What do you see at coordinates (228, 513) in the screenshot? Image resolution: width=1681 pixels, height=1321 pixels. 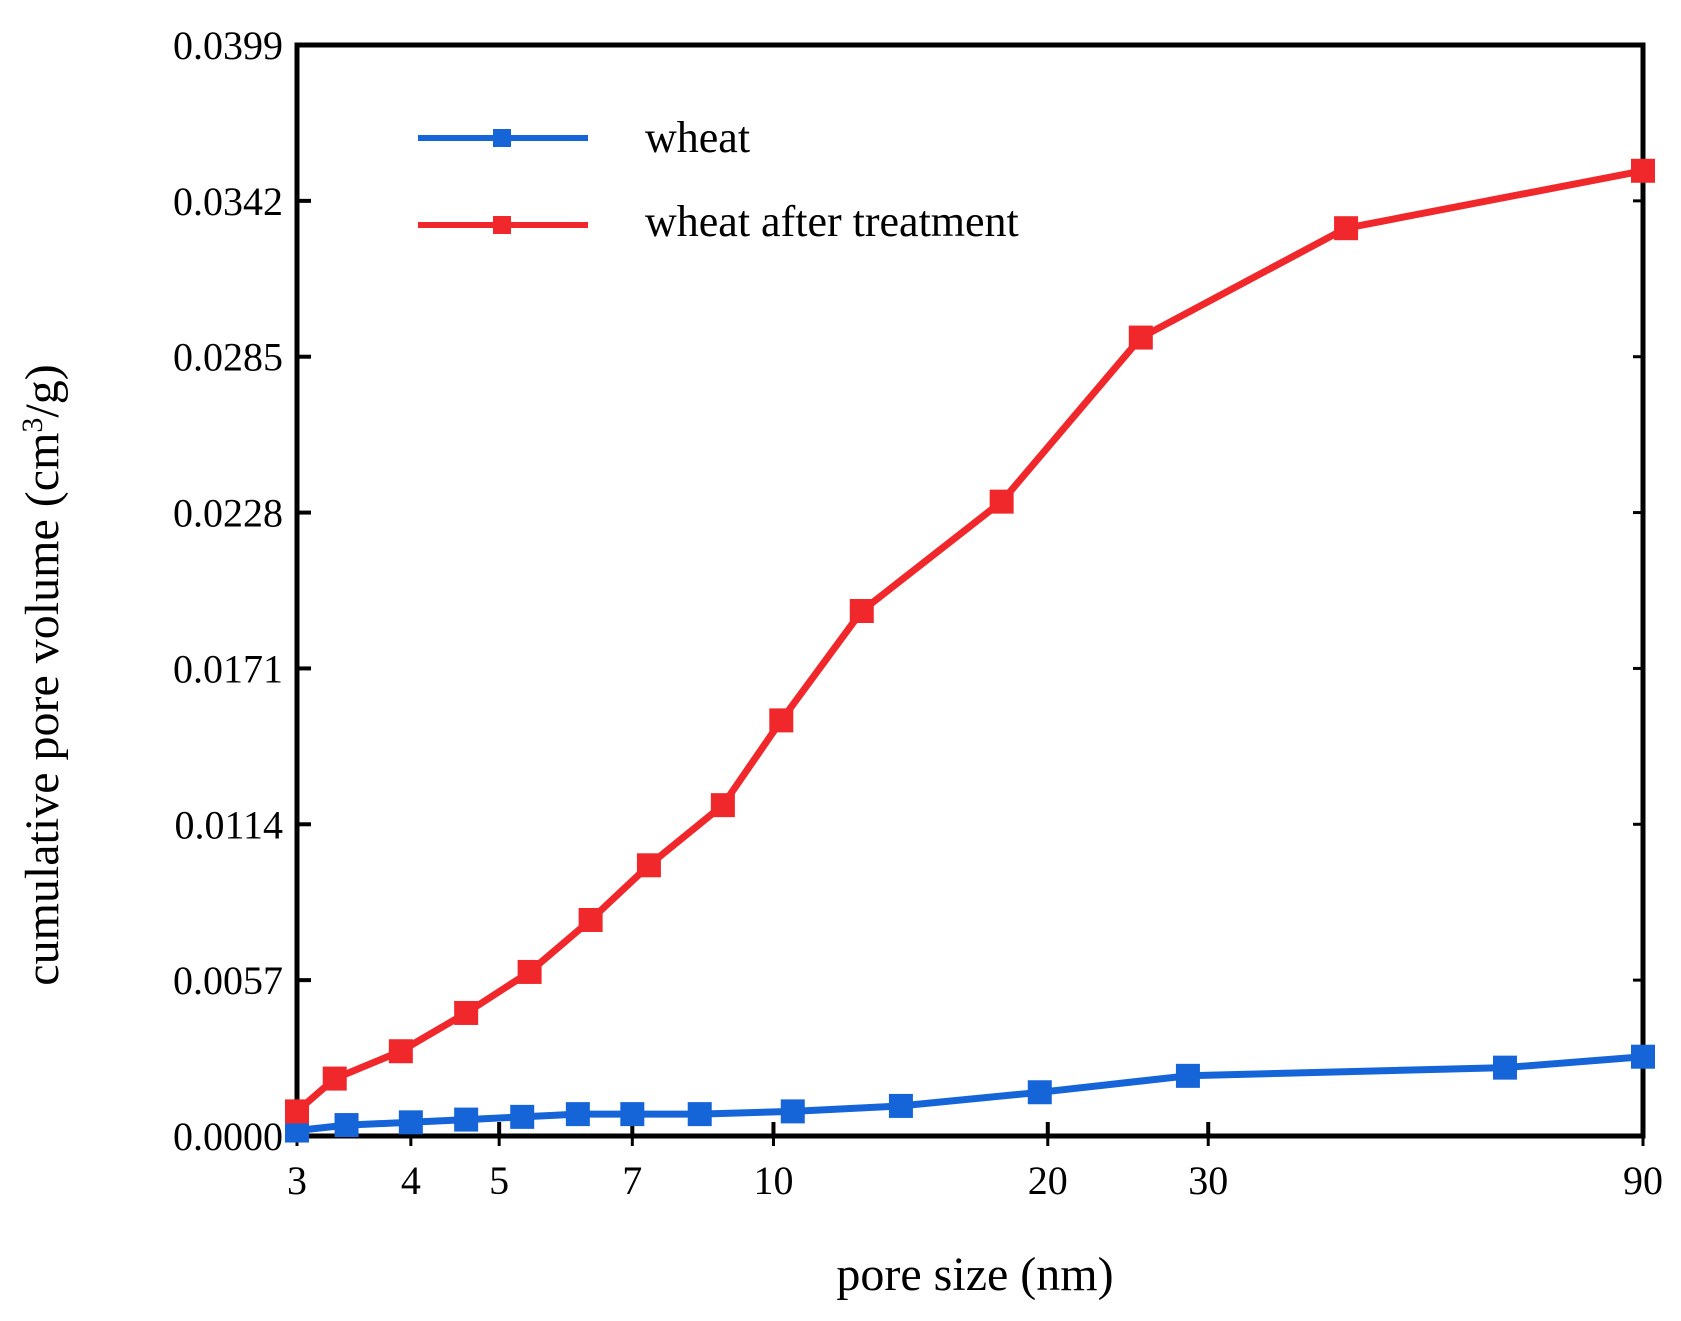 I see `y-tick-label: 0.0228` at bounding box center [228, 513].